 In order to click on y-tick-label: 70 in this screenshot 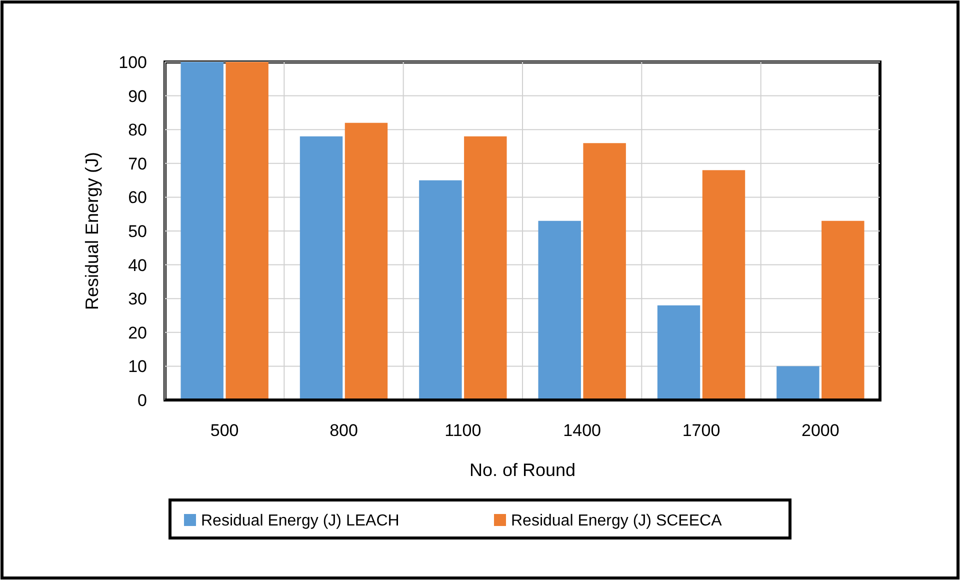, I will do `click(137, 164)`.